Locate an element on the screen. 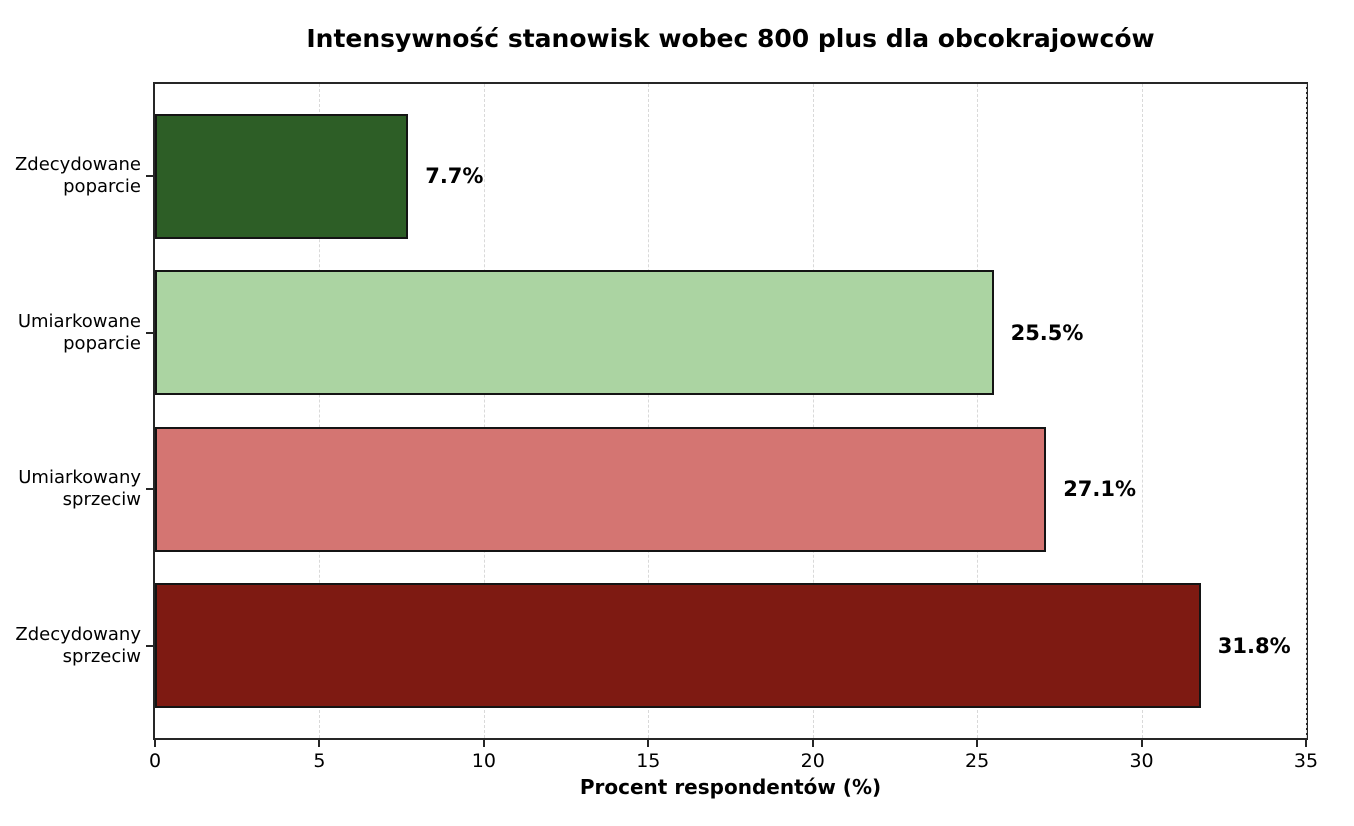 The image size is (1354, 826). y-tick-label-1: Zdecydowane poparcie is located at coordinates (78, 176).